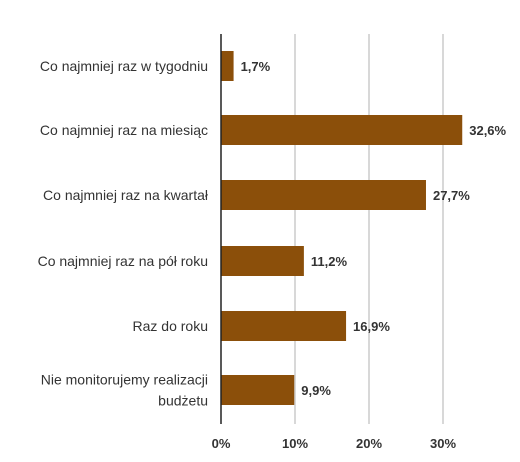  I want to click on category-label: Raz do roku, so click(170, 326).